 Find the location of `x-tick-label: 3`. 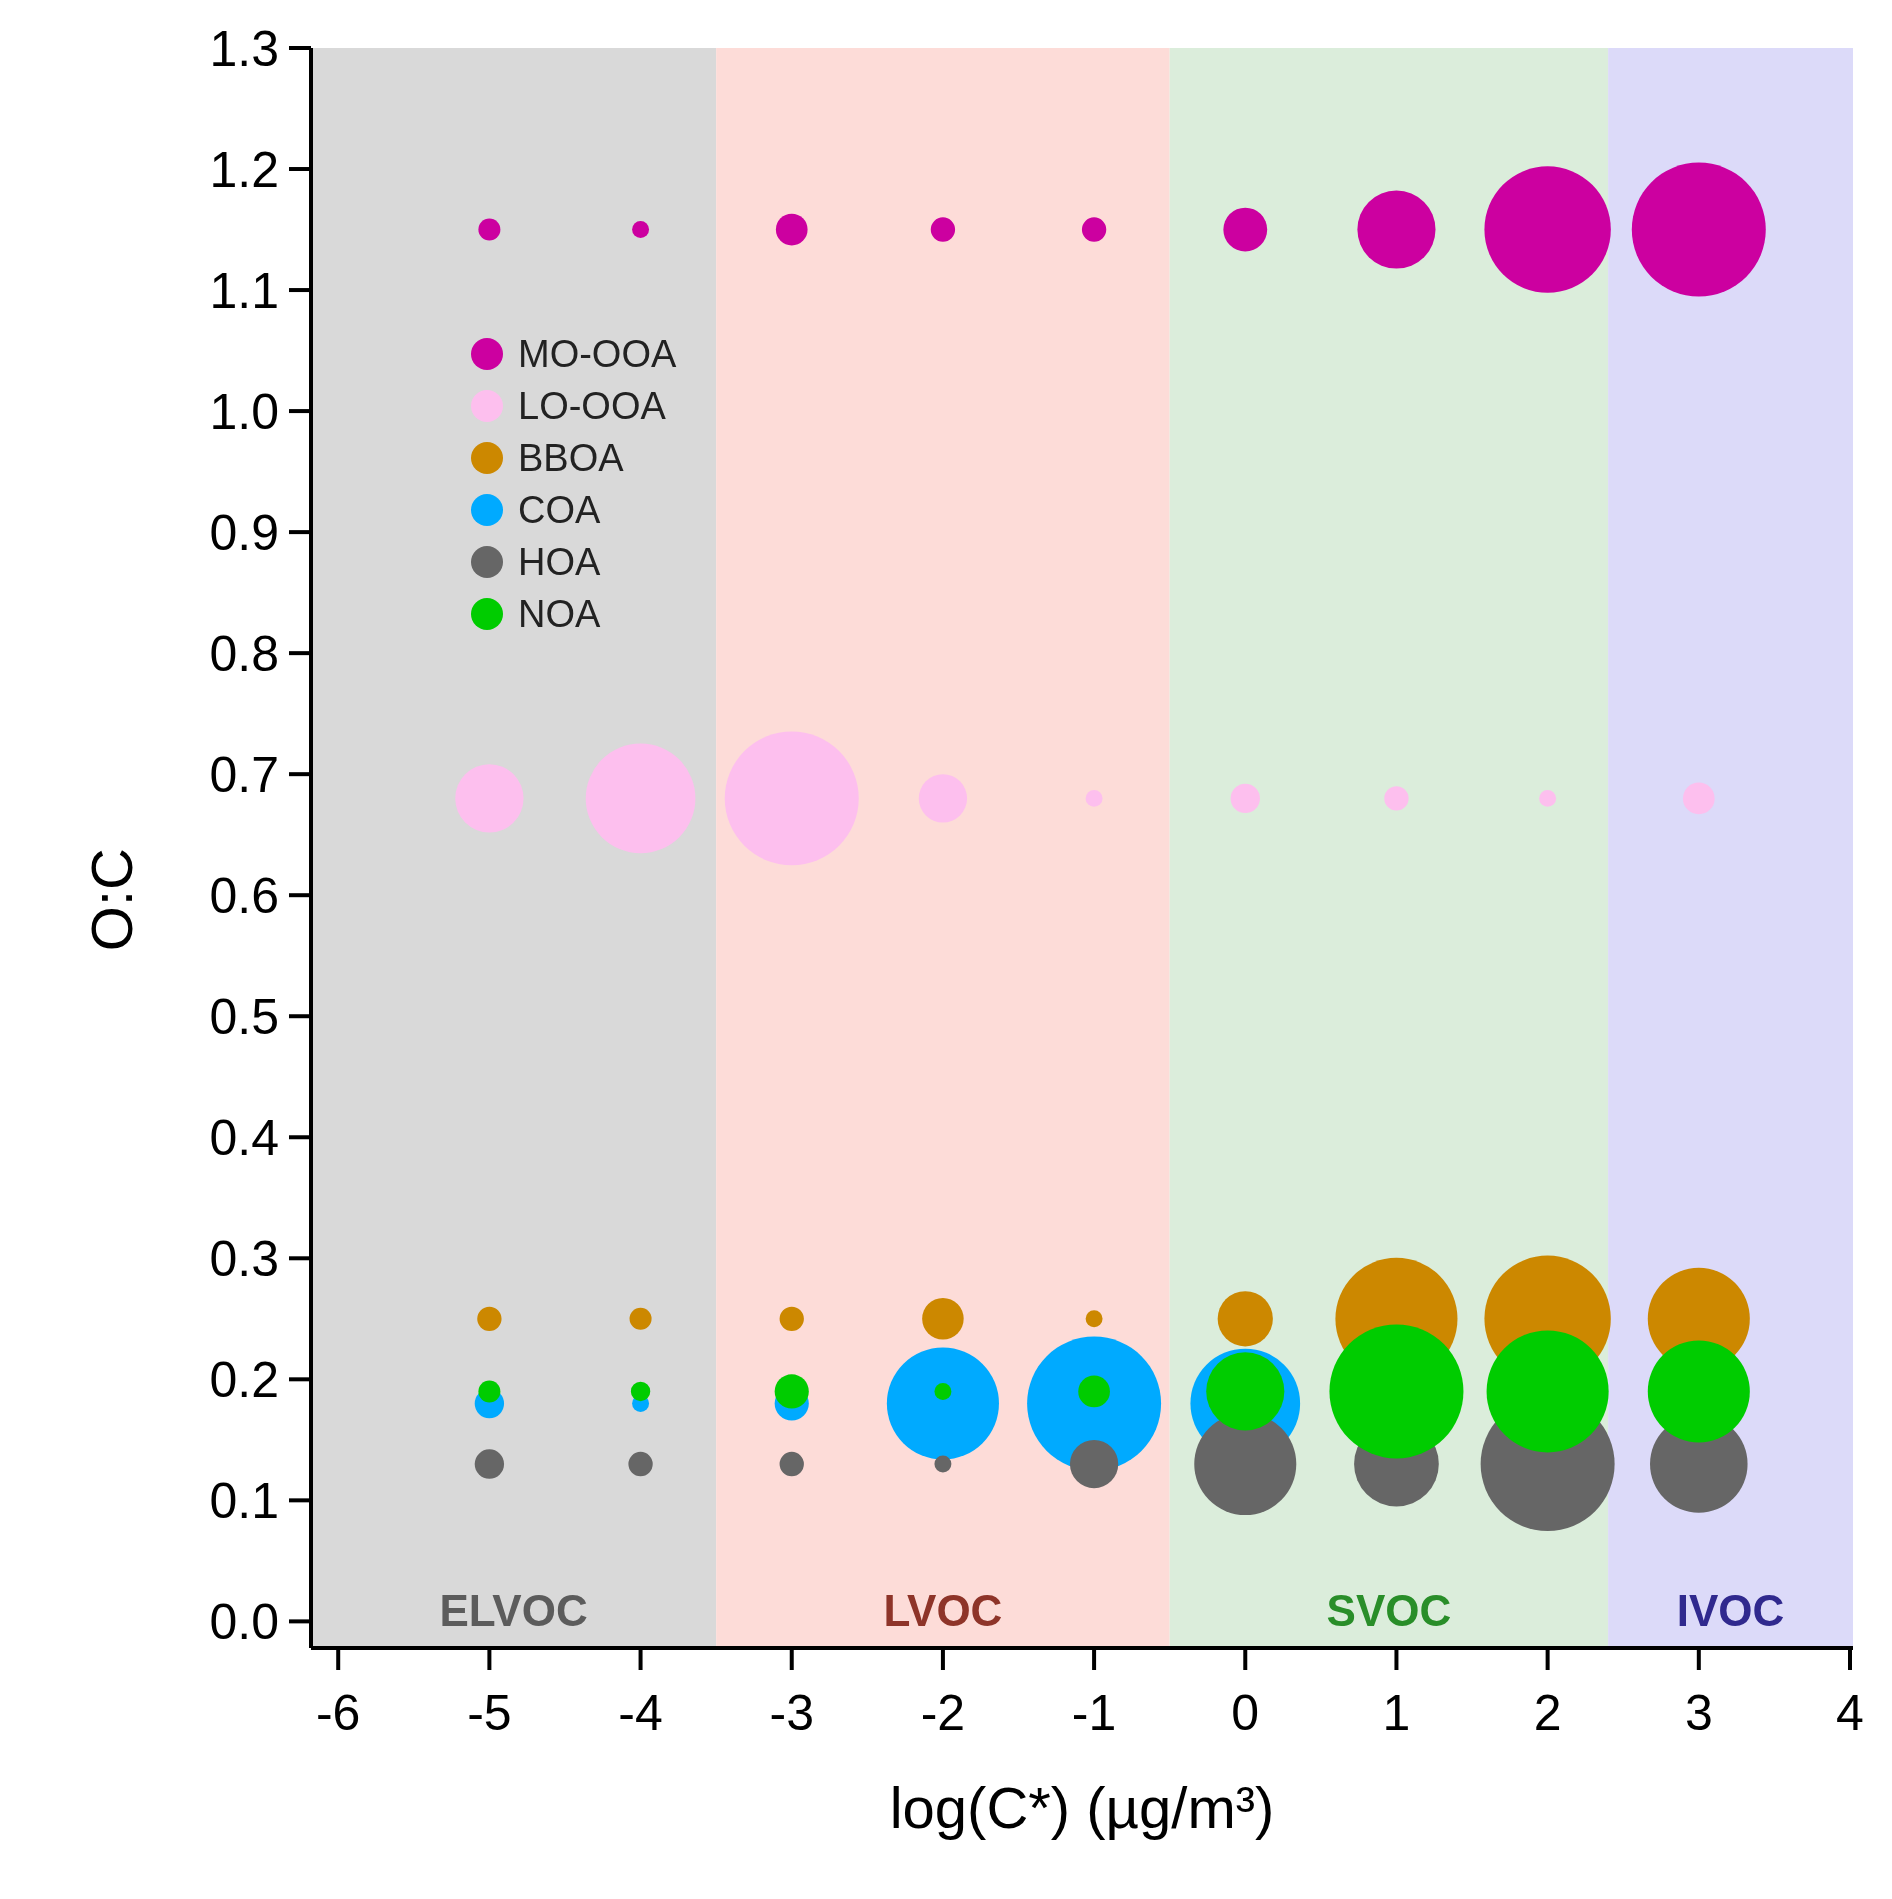

x-tick-label: 3 is located at coordinates (1698, 1712).